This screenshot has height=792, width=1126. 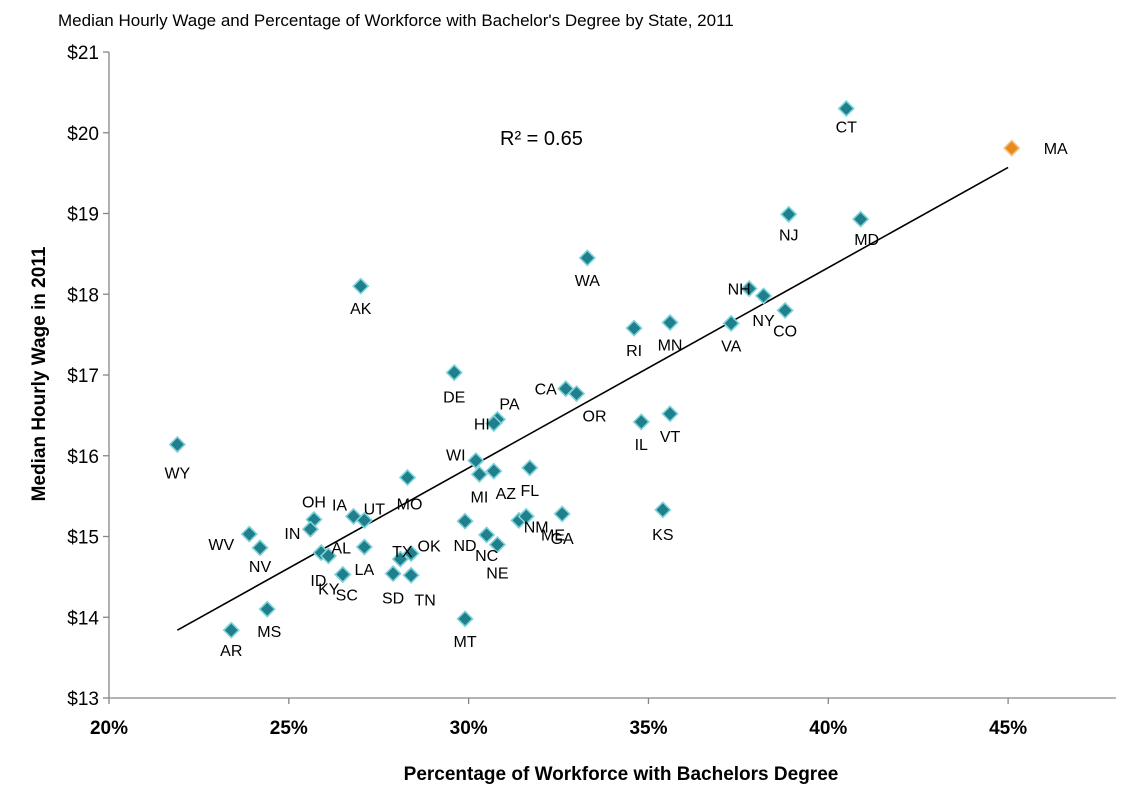 What do you see at coordinates (749, 288) in the screenshot?
I see `data-point-nh` at bounding box center [749, 288].